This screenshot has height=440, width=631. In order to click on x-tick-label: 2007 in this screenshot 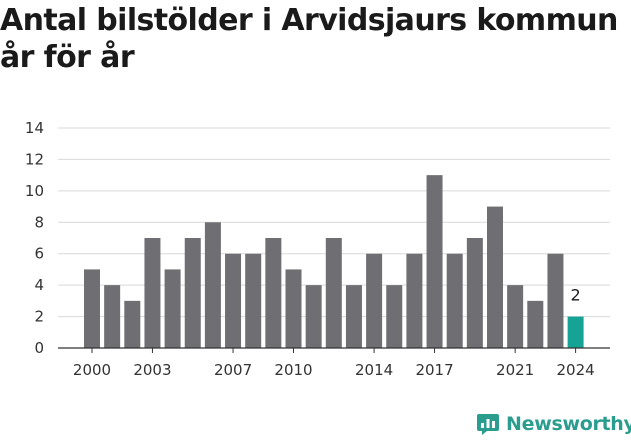, I will do `click(233, 370)`.